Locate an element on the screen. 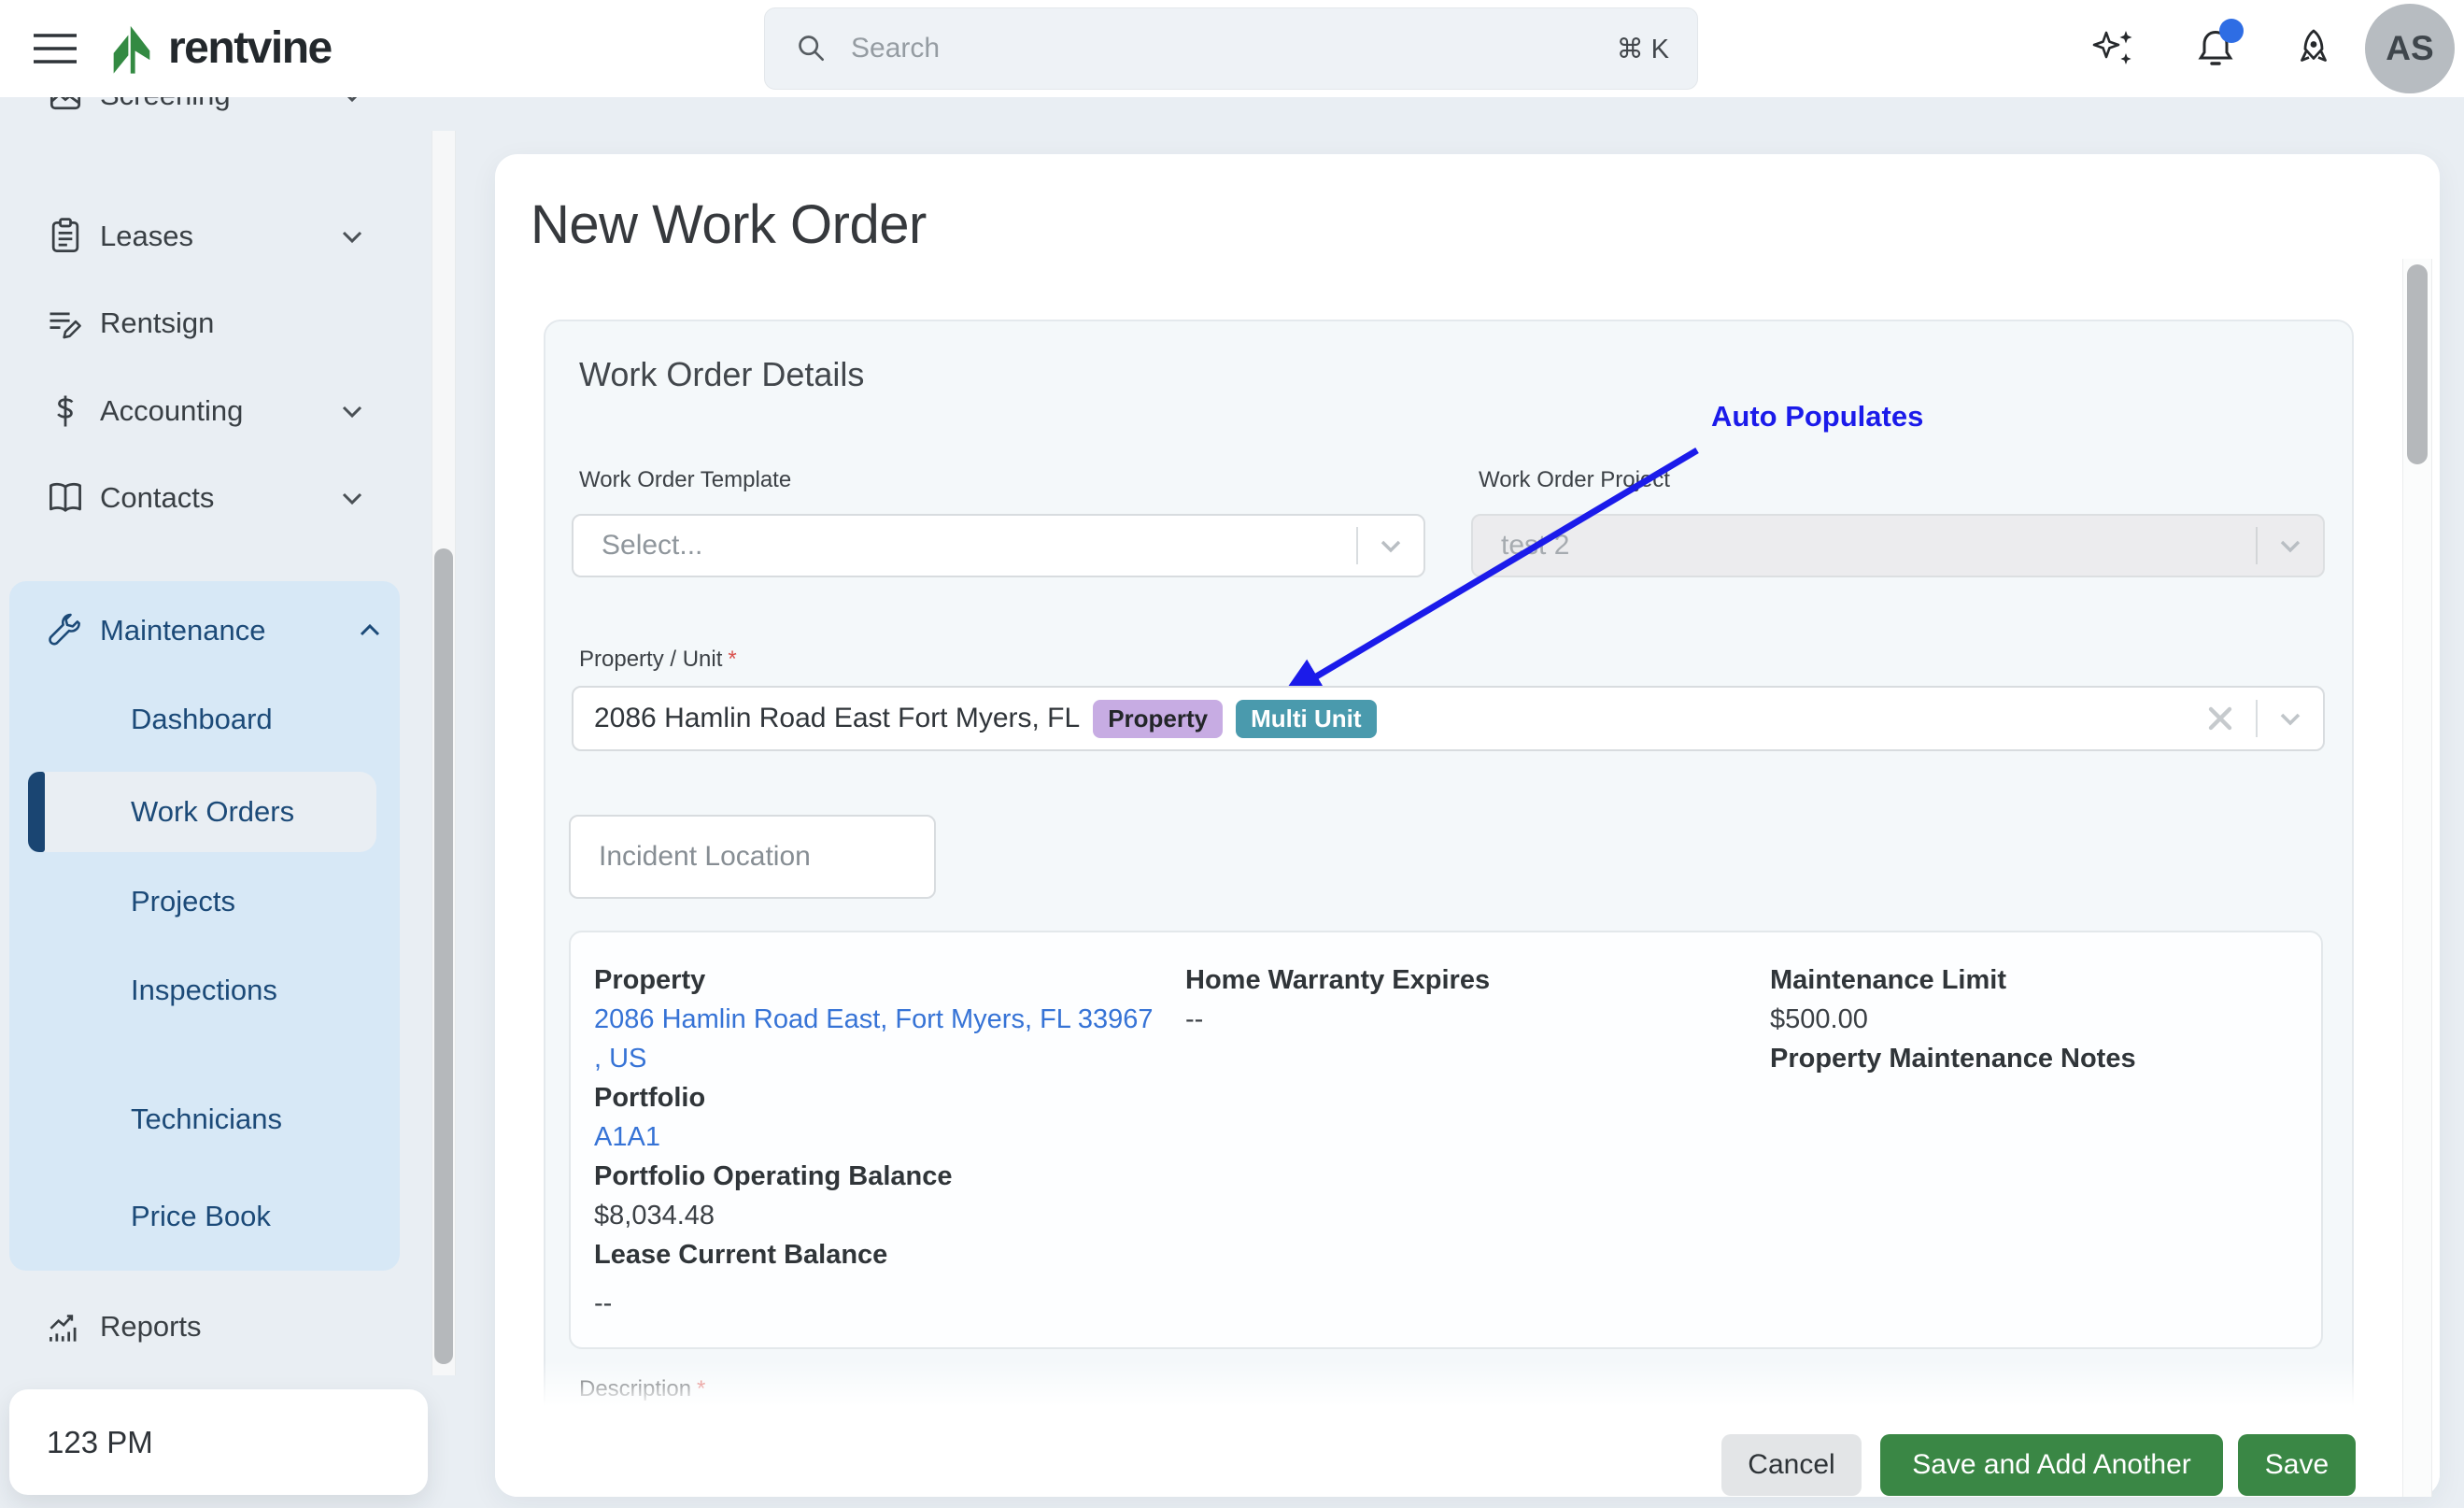 The width and height of the screenshot is (2464, 1508). top-bar: rentvine ⌘ K AS is located at coordinates (1232, 48).